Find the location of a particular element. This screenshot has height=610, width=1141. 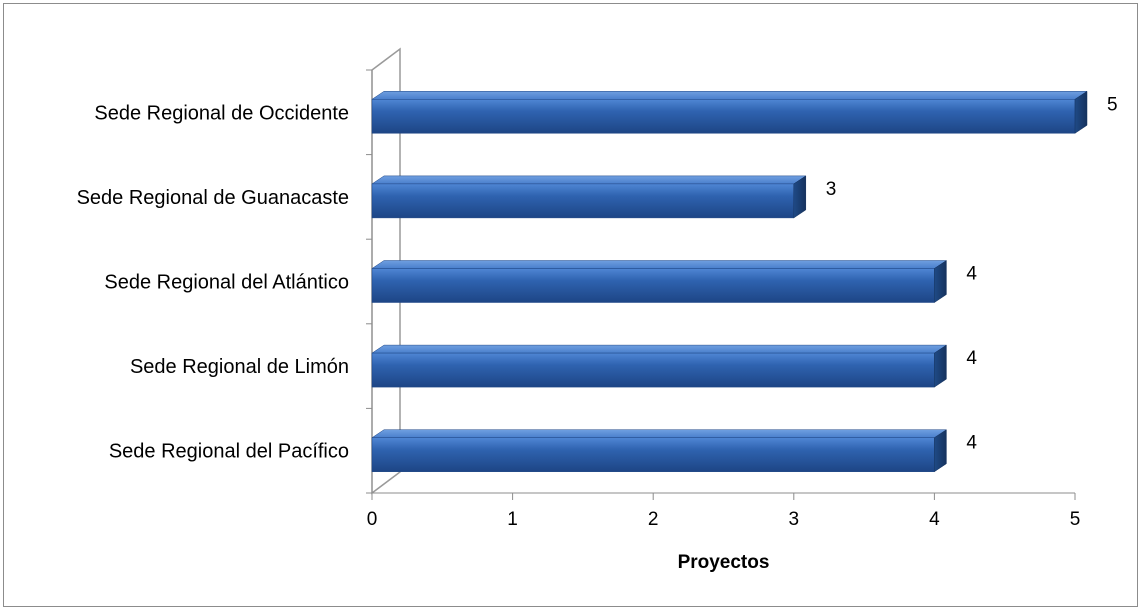

x-axis: 0 1 2 3 4 5 is located at coordinates (724, 511).